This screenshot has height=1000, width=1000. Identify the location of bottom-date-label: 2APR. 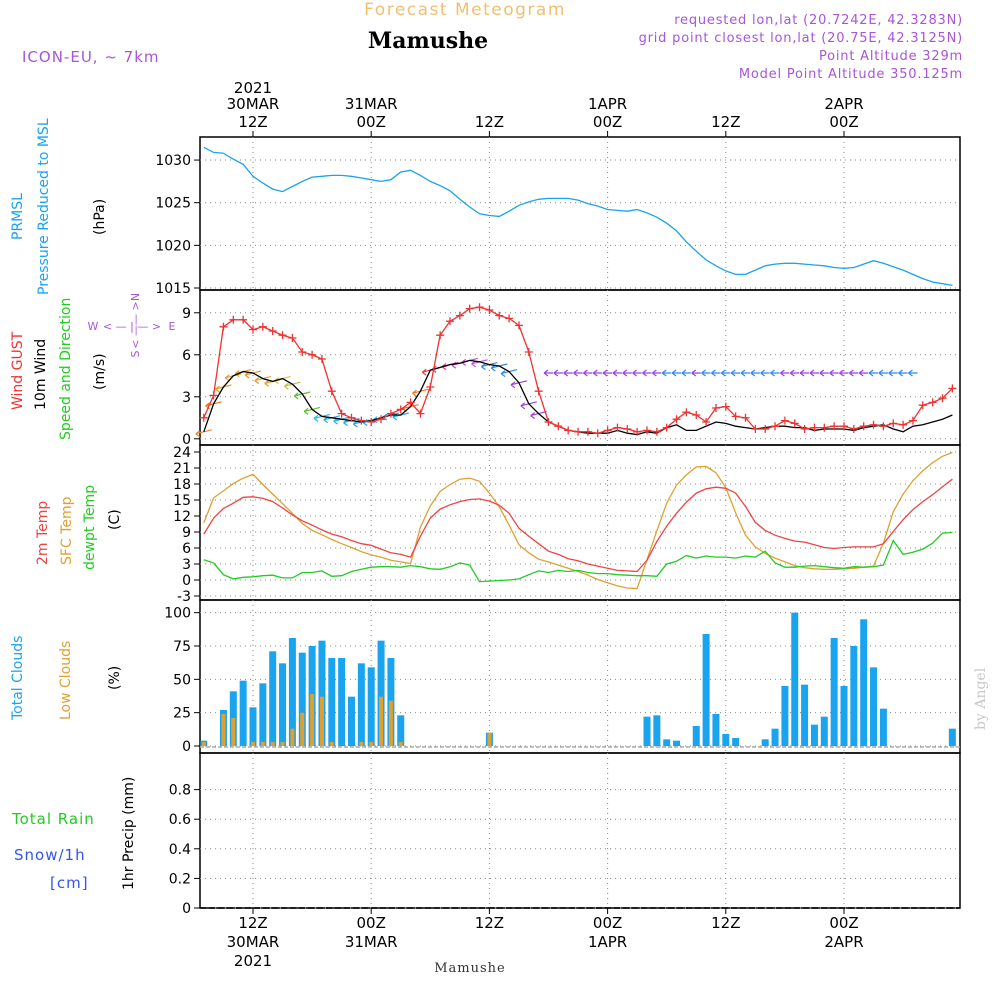
(843, 942).